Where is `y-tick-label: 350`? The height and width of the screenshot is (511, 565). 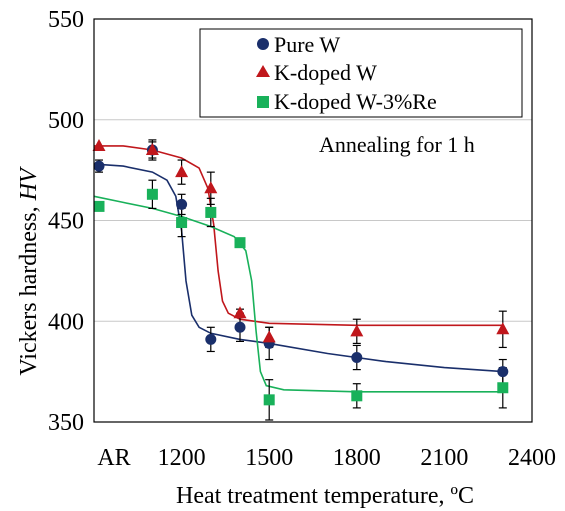
y-tick-label: 350 is located at coordinates (66, 423).